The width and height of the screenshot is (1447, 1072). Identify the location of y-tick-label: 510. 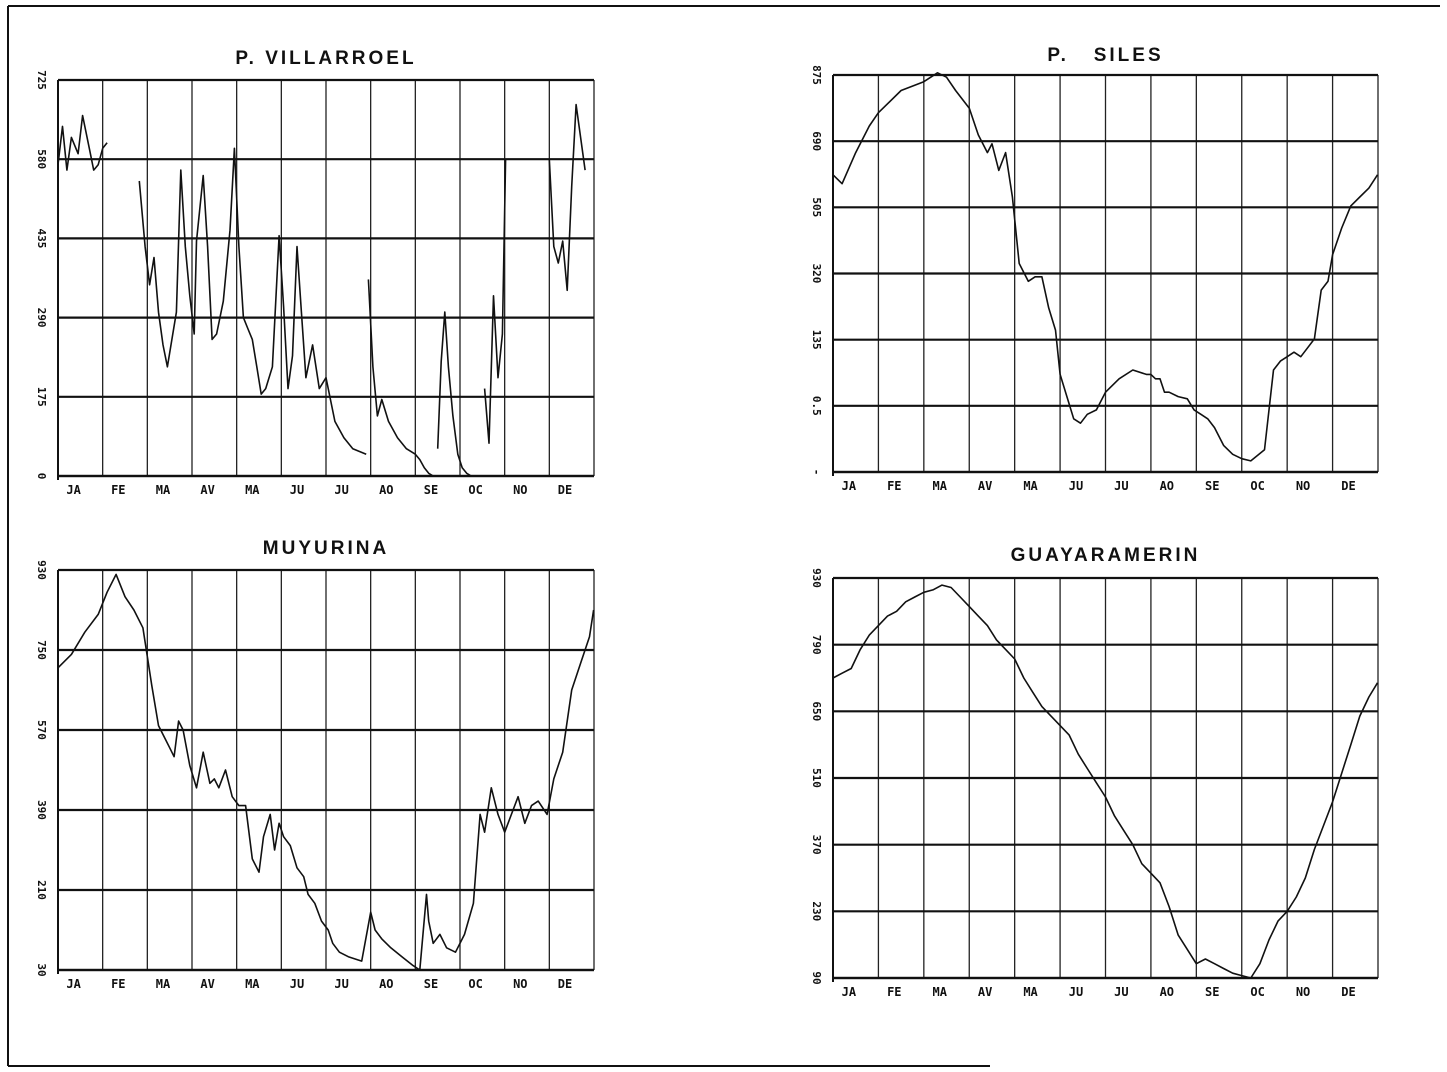
(816, 778).